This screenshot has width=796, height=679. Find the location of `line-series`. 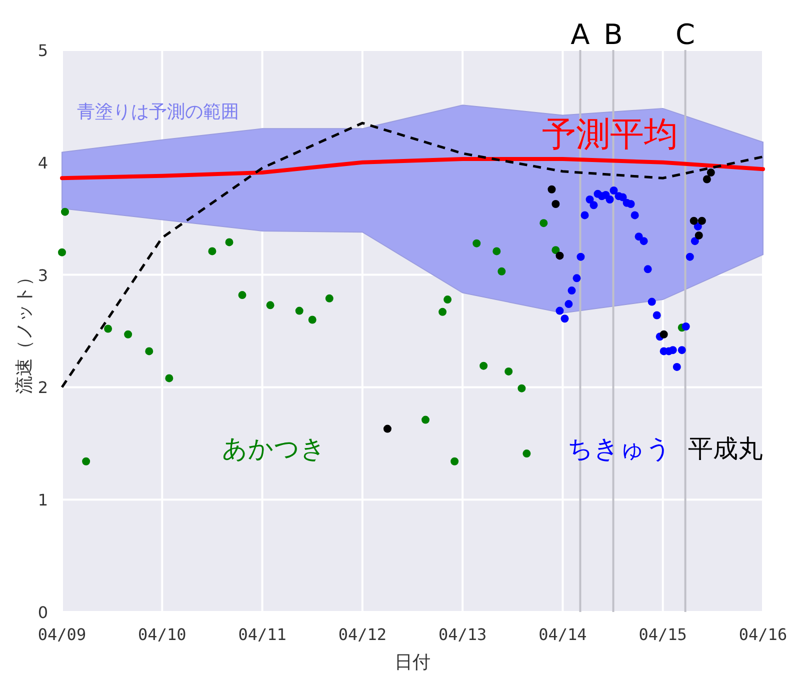

line-series is located at coordinates (412, 168).